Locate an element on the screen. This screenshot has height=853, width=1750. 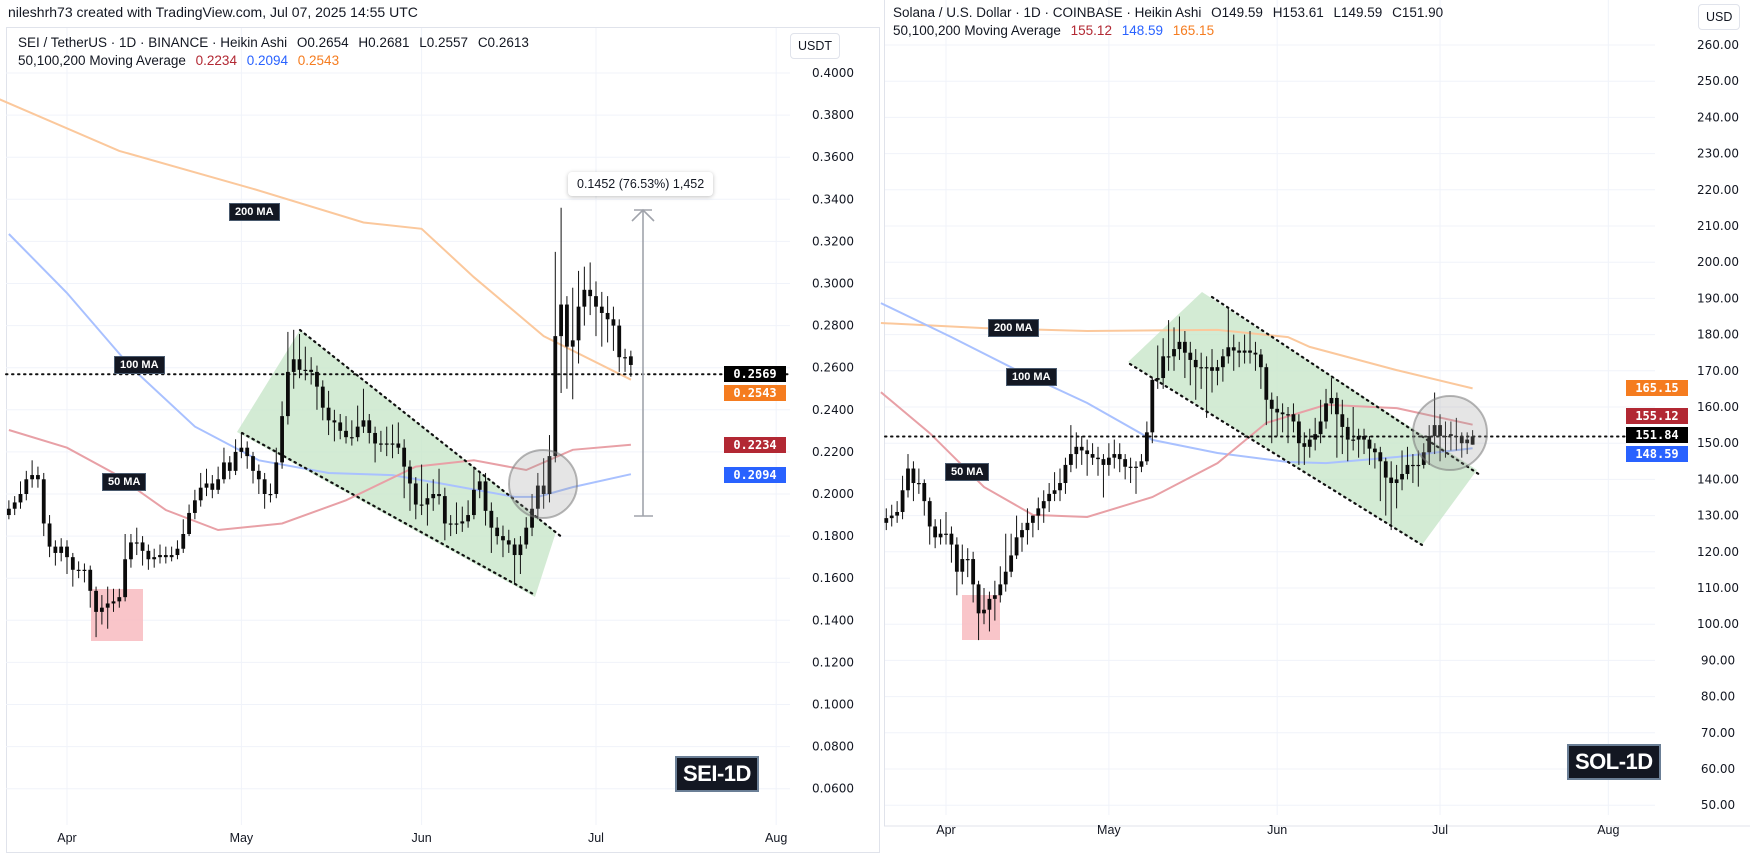
sei-x-tick-label: Aug is located at coordinates (776, 838).